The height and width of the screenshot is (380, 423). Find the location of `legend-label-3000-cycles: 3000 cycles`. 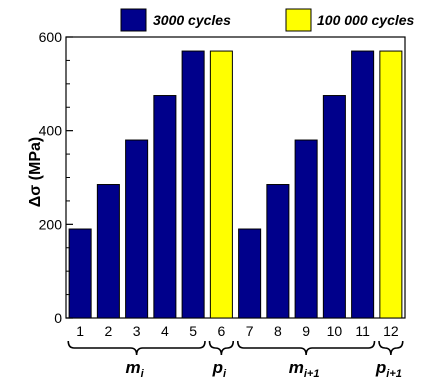

legend-label-3000-cycles: 3000 cycles is located at coordinates (192, 20).